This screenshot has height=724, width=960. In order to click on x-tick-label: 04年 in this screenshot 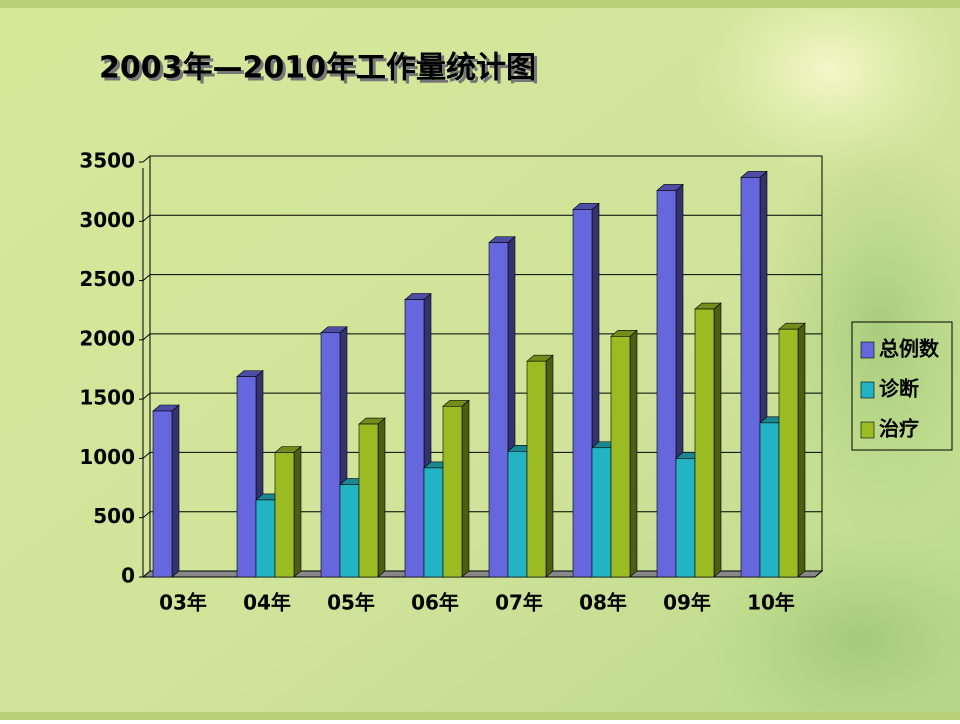, I will do `click(267, 603)`.